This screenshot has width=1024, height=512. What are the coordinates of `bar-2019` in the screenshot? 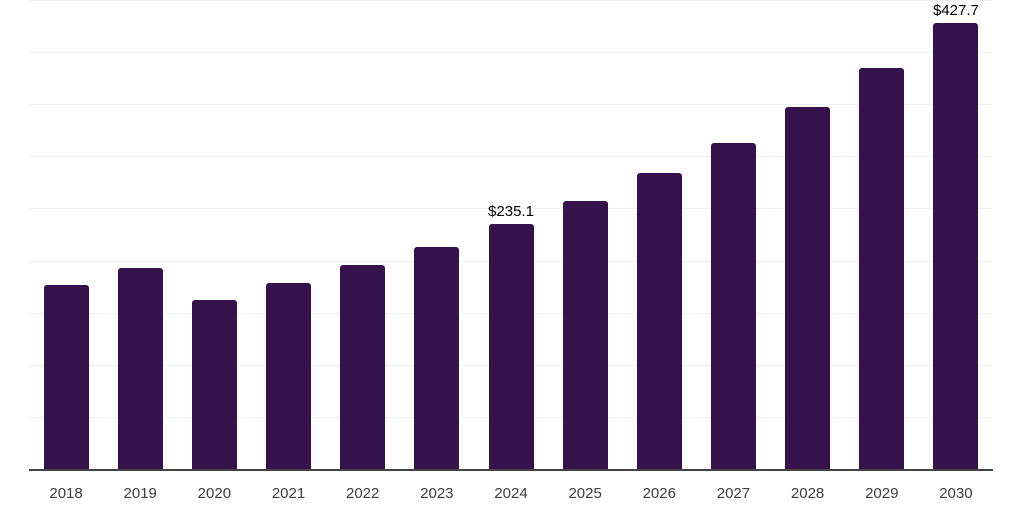 It's located at (140, 368).